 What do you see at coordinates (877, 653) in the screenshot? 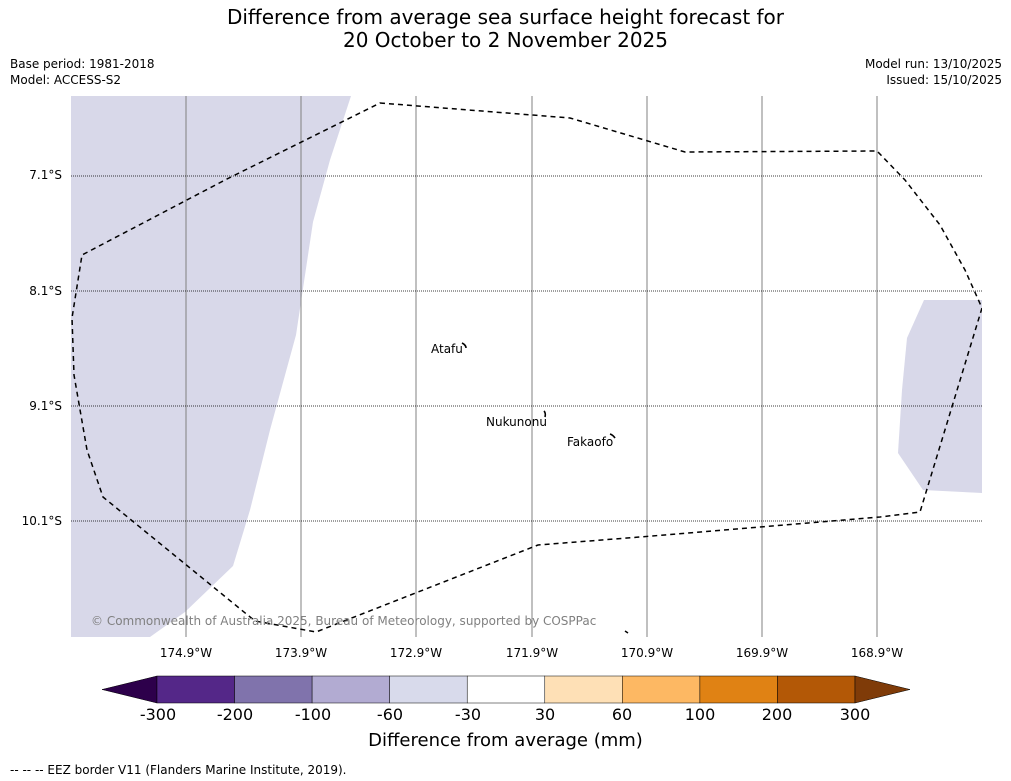
I see `lon-label-168-9w: 168.9°W` at bounding box center [877, 653].